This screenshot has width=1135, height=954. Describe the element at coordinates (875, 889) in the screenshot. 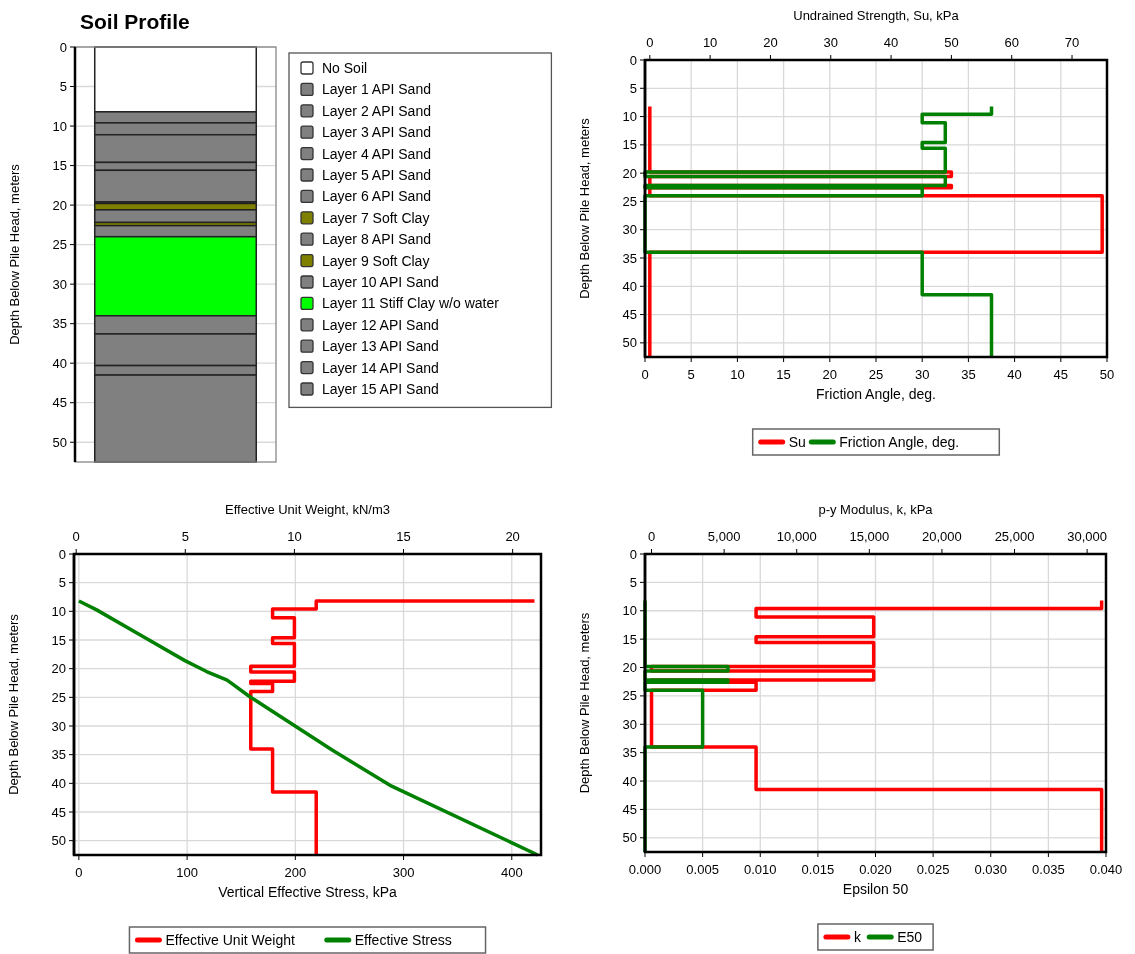

I see `x-axis-title: Epsilon 50` at that location.